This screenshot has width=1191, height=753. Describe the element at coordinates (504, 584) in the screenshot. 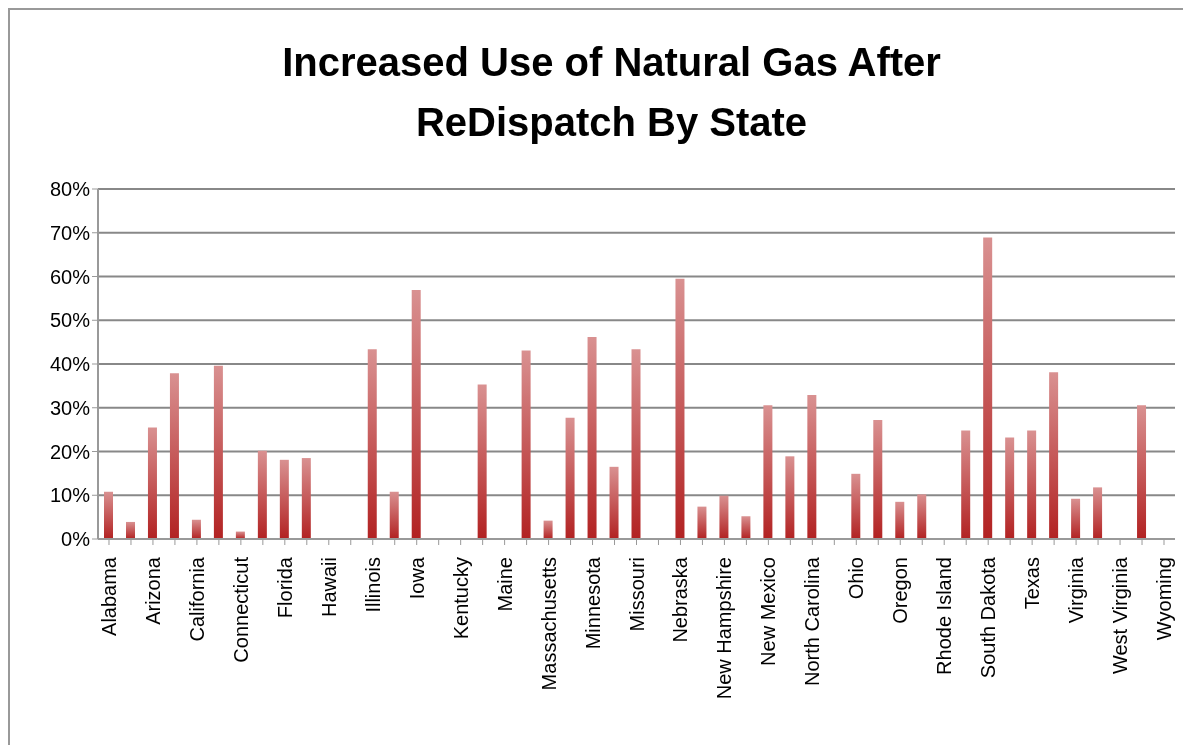

I see `x-tick-label: Maine` at that location.